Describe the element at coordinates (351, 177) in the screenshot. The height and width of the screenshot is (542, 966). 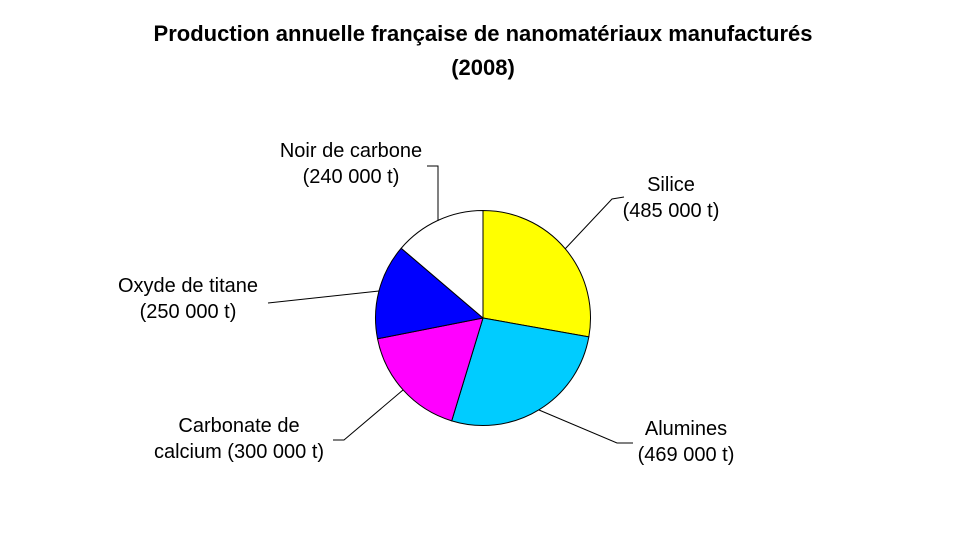
I see `slice-label-noir-value: (240 000 t)` at that location.